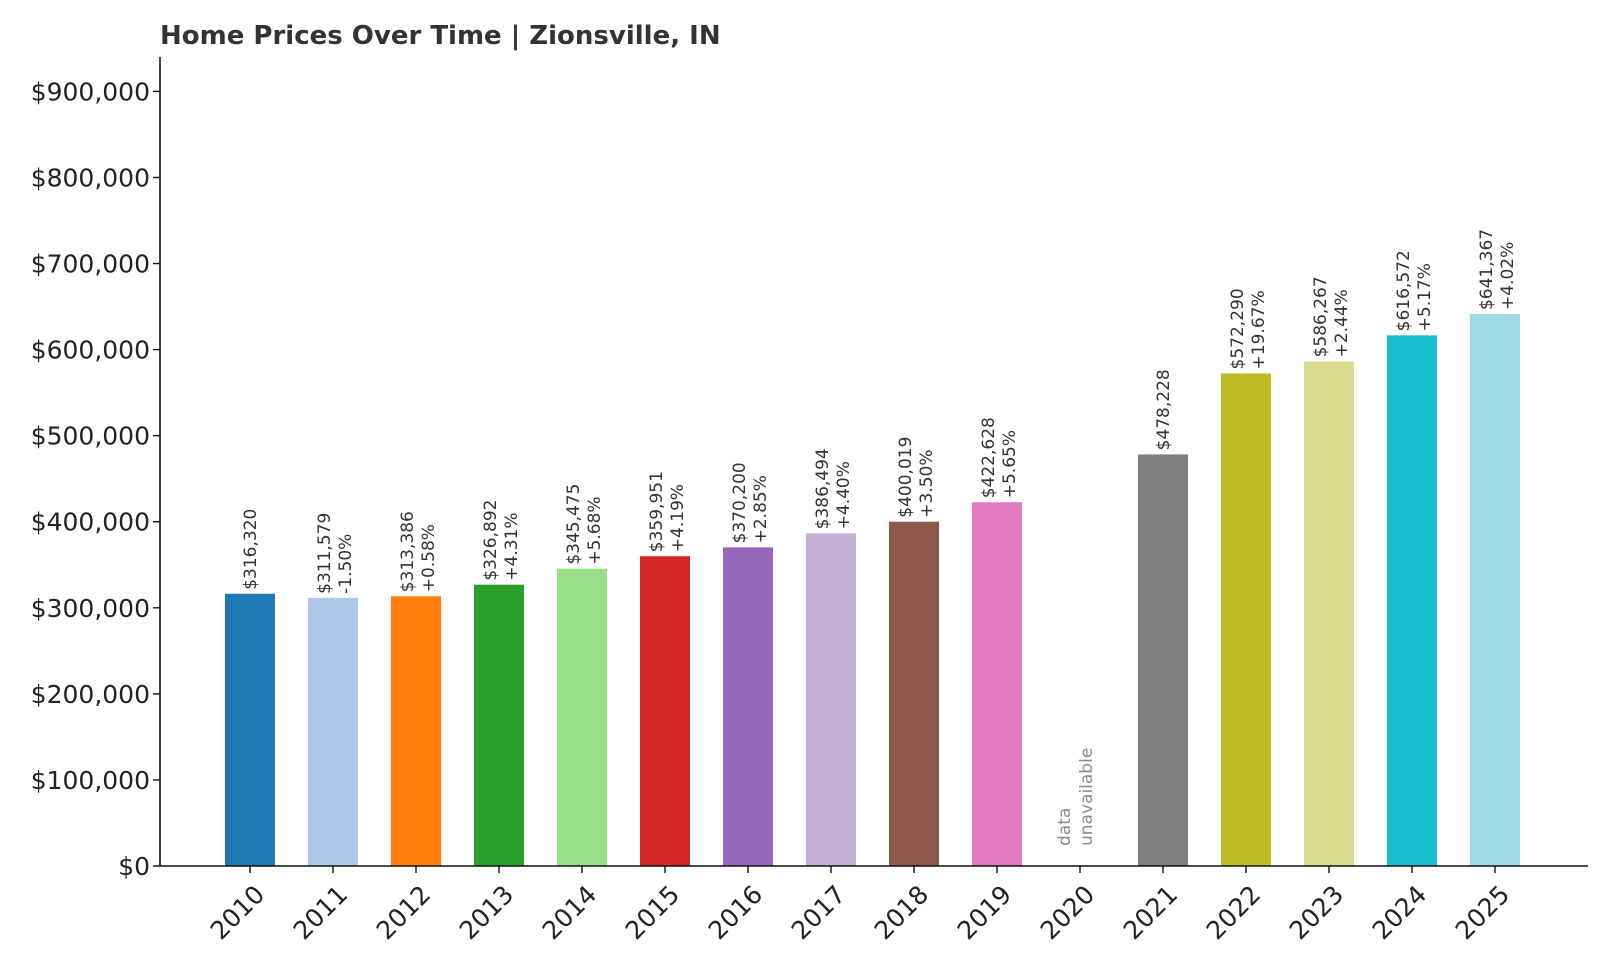 The width and height of the screenshot is (1600, 964). I want to click on x-tick-label: 2013, so click(486, 912).